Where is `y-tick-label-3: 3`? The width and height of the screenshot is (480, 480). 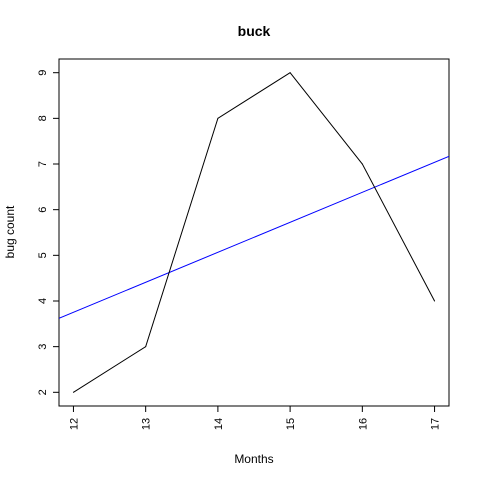 y-tick-label-3: 3 is located at coordinates (43, 347).